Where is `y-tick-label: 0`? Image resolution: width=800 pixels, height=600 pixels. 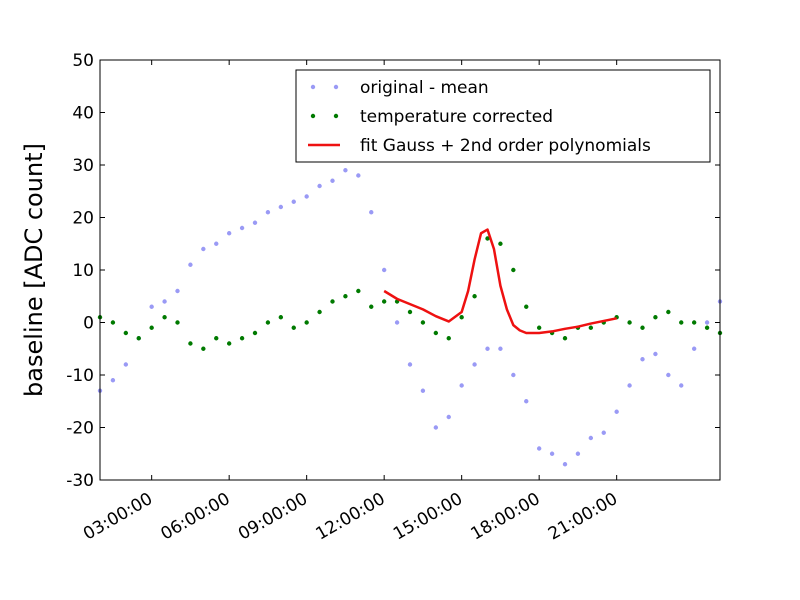
y-tick-label: 0 is located at coordinates (88, 324).